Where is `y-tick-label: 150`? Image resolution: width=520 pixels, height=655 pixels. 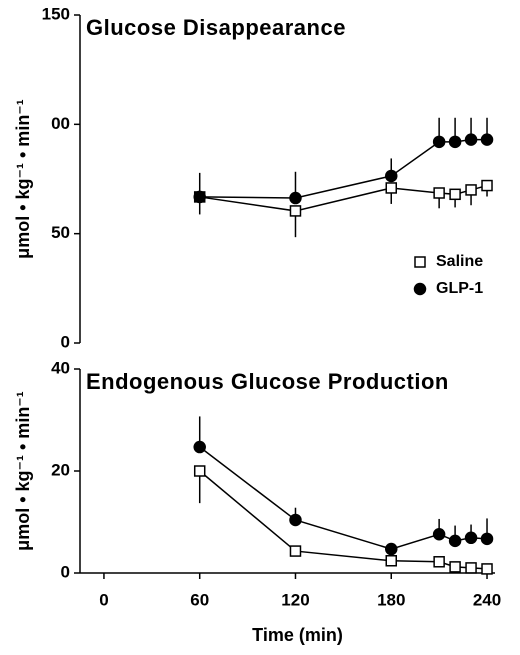 y-tick-label: 150 is located at coordinates (56, 13).